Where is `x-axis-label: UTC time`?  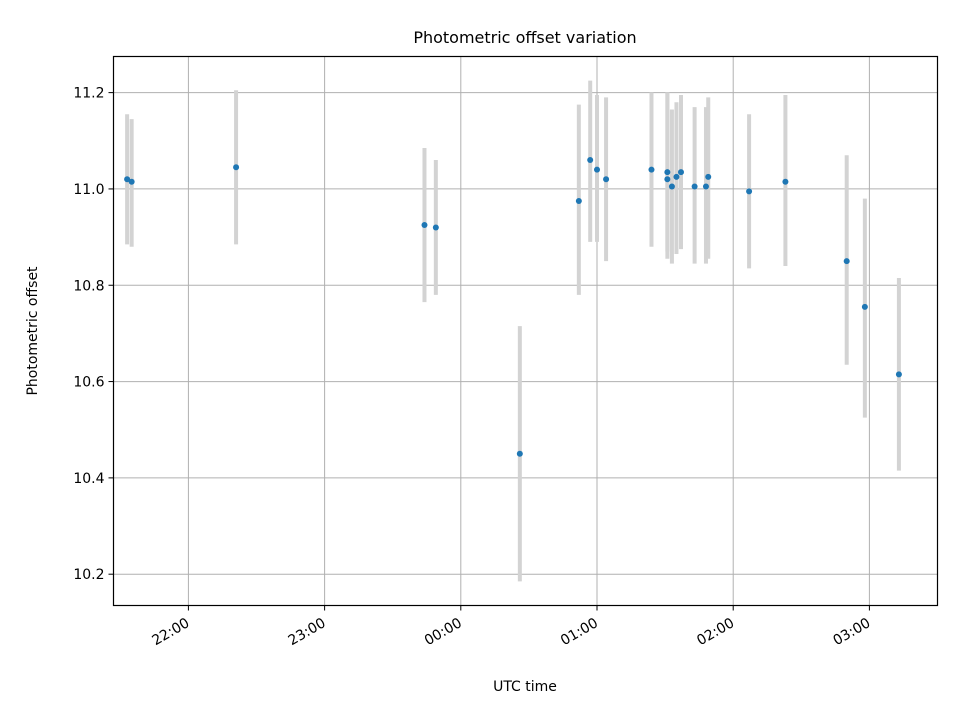
x-axis-label: UTC time is located at coordinates (525, 687).